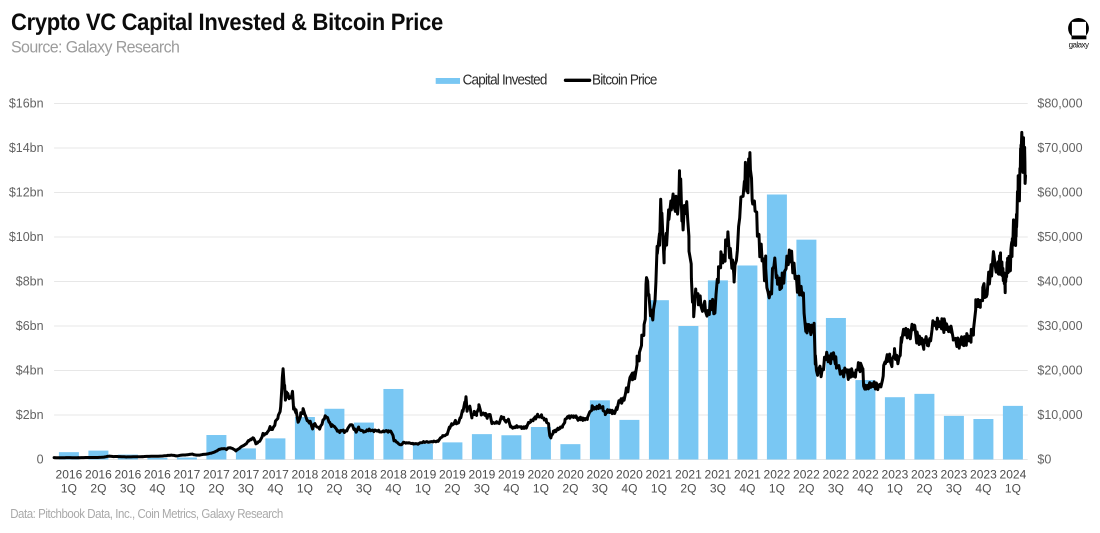  What do you see at coordinates (30, 282) in the screenshot?
I see `svg-text: $8bn` at bounding box center [30, 282].